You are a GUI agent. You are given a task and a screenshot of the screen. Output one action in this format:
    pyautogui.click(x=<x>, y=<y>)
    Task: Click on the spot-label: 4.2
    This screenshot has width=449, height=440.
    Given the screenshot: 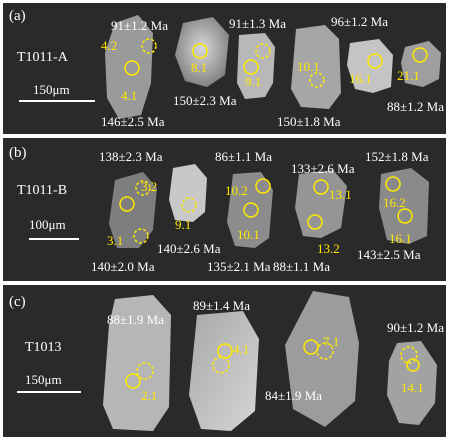 What is the action you would take?
    pyautogui.click(x=109, y=45)
    